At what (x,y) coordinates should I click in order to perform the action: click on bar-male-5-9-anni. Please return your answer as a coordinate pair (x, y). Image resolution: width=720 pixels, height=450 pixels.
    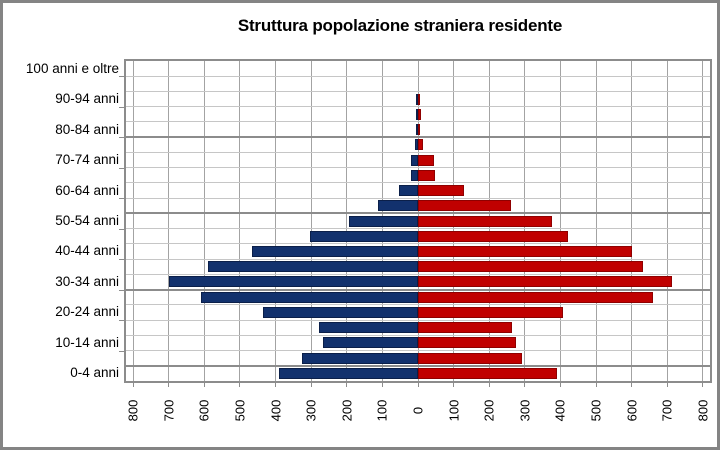
    Looking at the image, I should click on (359, 358).